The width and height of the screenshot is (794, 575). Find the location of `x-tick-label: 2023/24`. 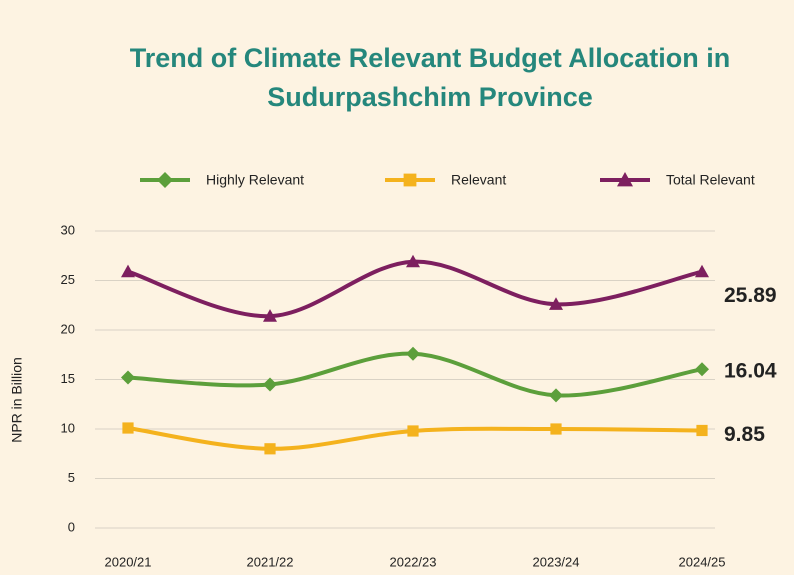

x-tick-label: 2023/24 is located at coordinates (556, 561).